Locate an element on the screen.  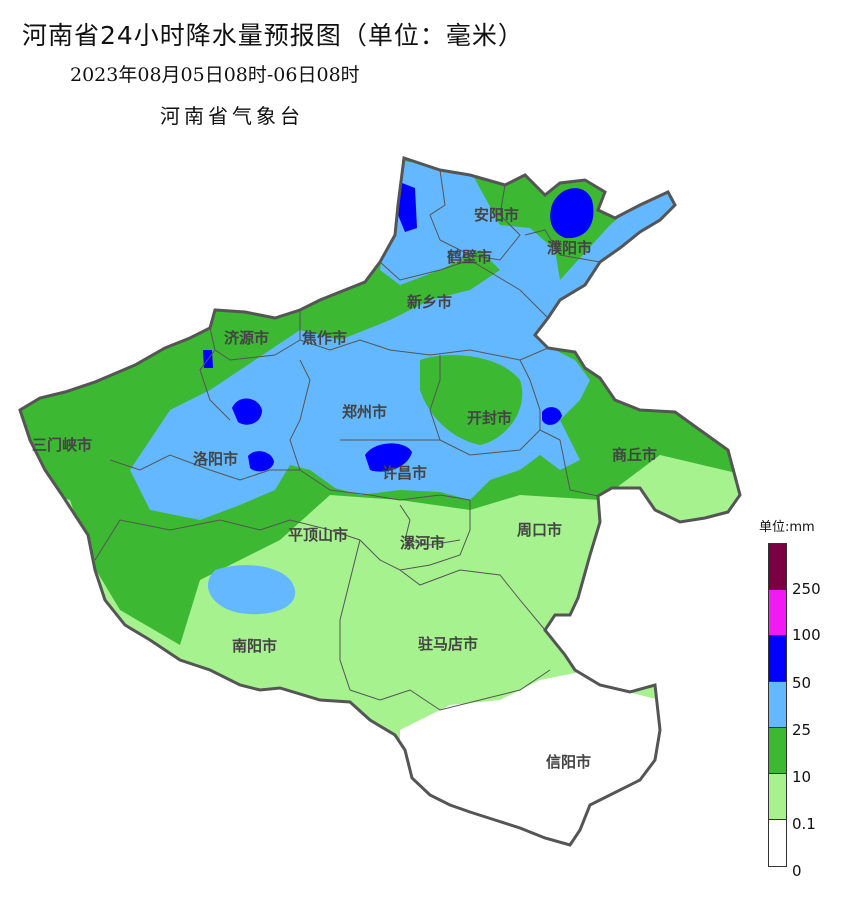
city-label-zhengzhou: 郑州市 is located at coordinates (364, 412).